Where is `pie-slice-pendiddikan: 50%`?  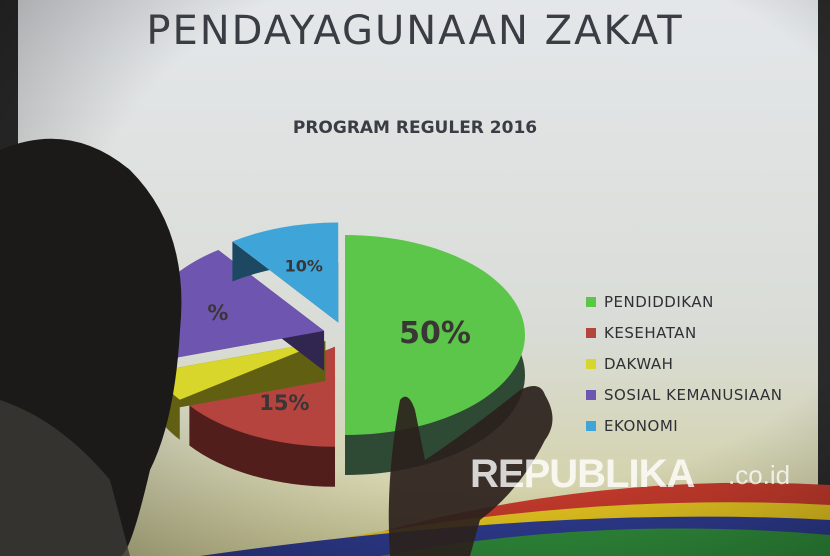 pie-slice-pendiddikan: 50% is located at coordinates (435, 355).